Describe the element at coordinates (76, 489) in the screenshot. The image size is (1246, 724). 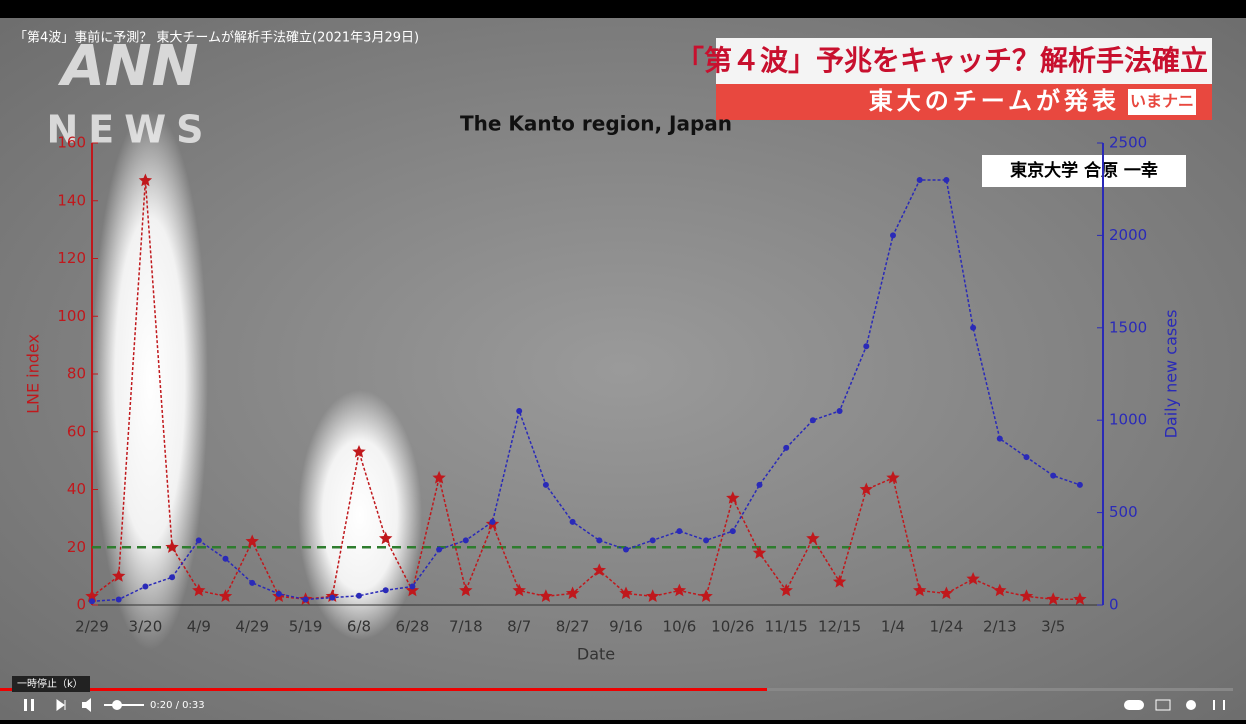
I see `y-tick-label: 40` at that location.